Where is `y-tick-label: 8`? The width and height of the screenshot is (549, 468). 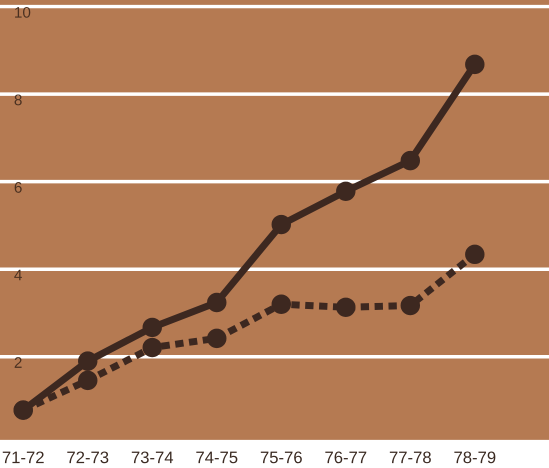 y-tick-label: 8 is located at coordinates (18, 100).